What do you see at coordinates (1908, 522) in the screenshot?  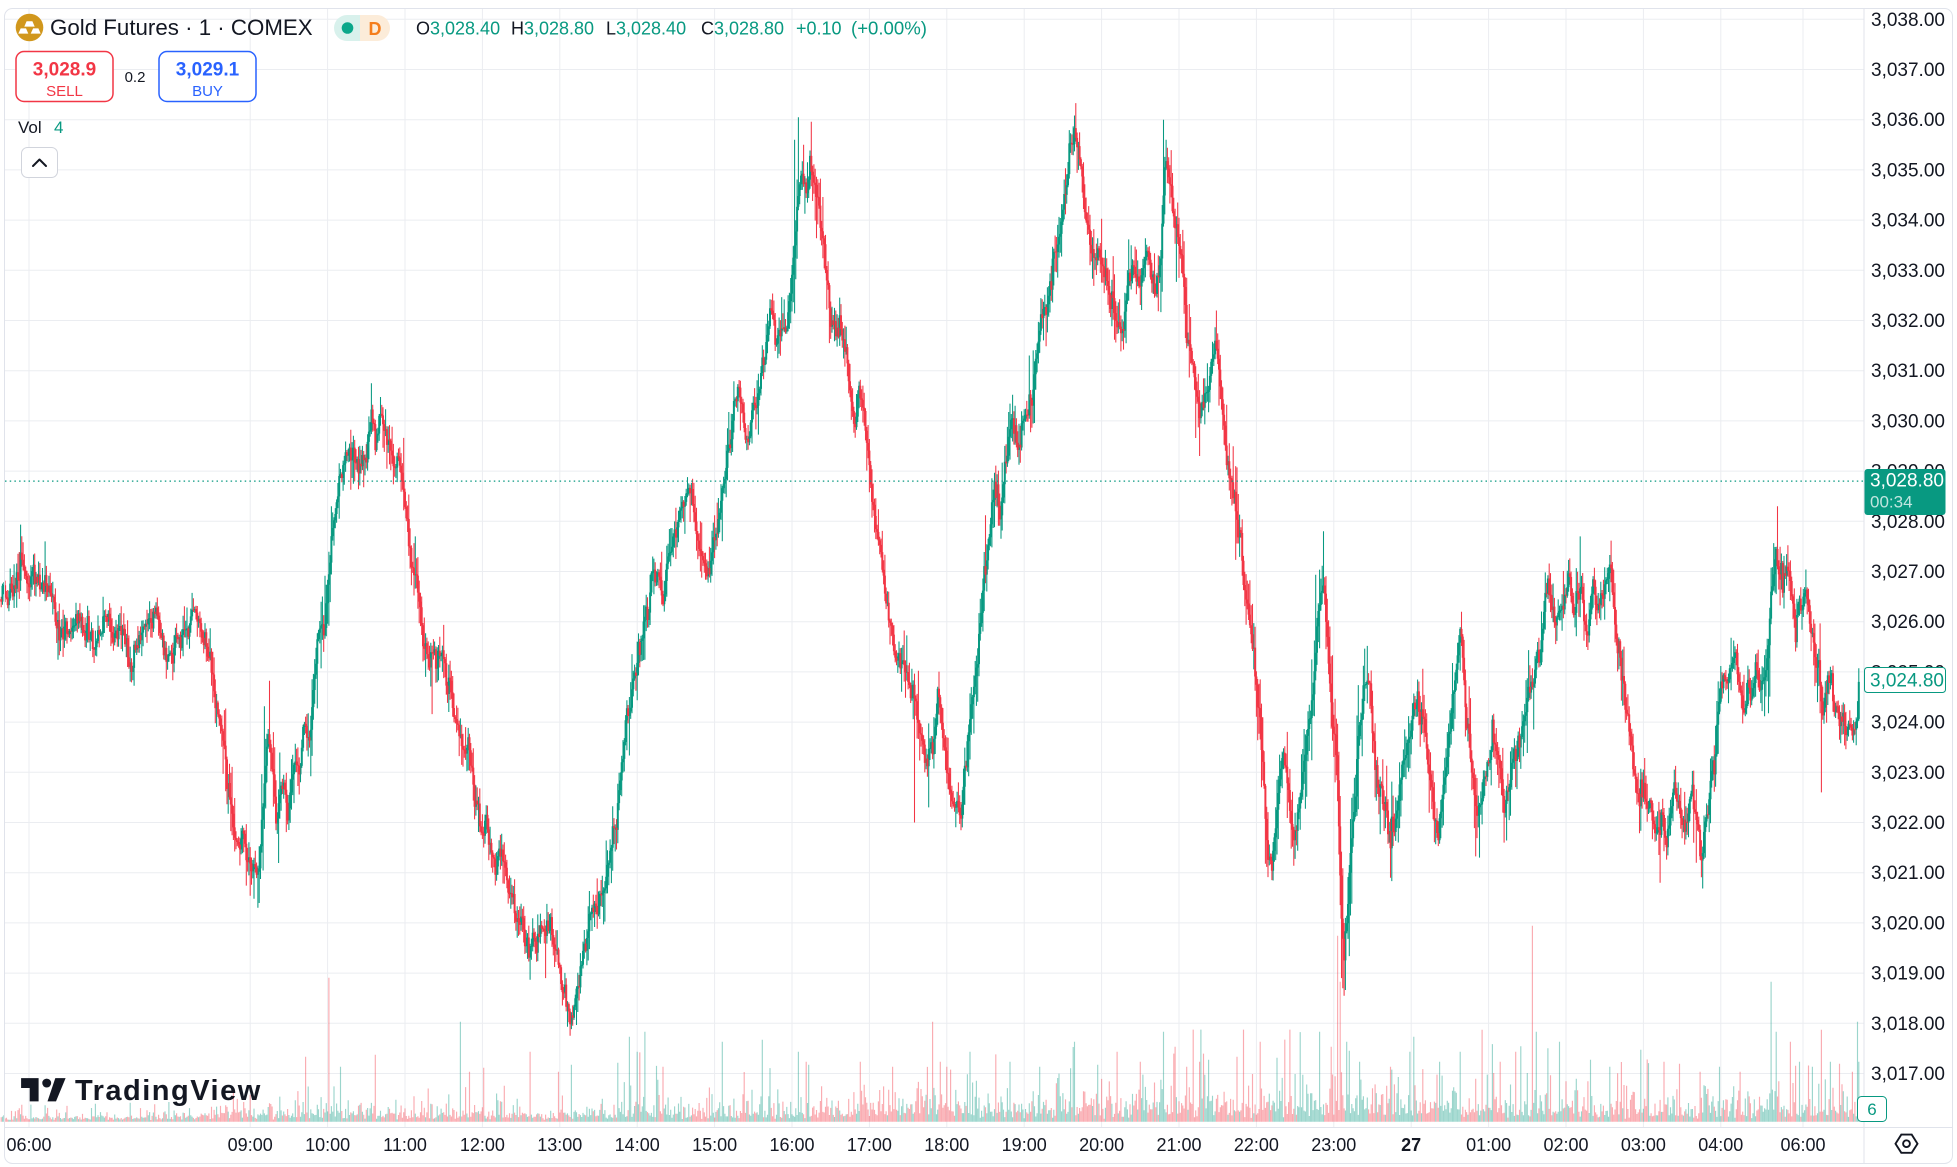 I see `svg-text: 3,028.00` at bounding box center [1908, 522].